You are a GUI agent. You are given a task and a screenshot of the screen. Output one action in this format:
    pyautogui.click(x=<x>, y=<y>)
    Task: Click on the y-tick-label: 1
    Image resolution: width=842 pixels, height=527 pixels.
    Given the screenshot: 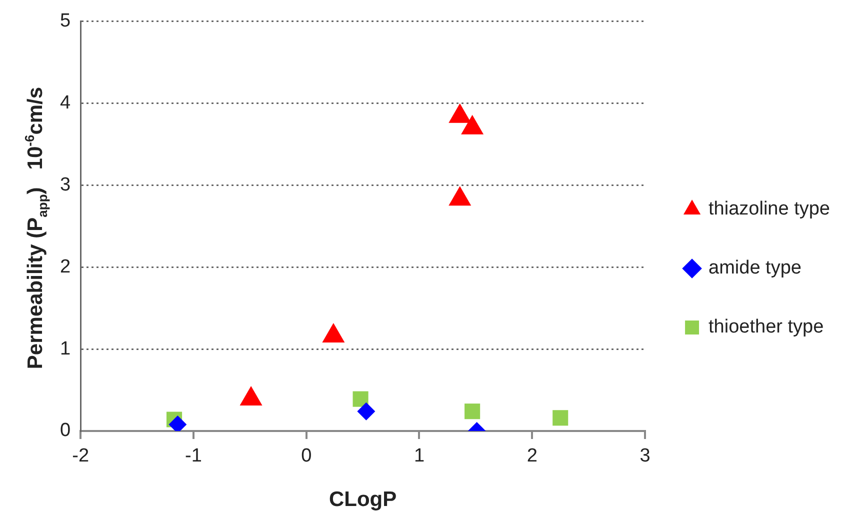 What is the action you would take?
    pyautogui.click(x=65, y=349)
    